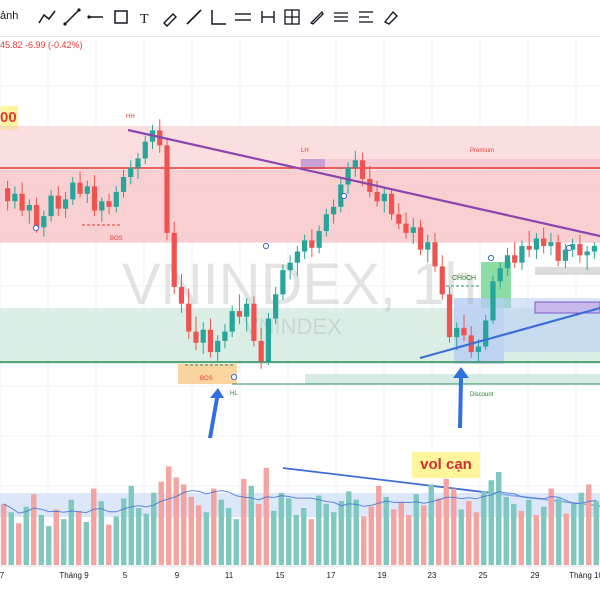  What do you see at coordinates (170, 17) in the screenshot?
I see `brush-icon` at bounding box center [170, 17].